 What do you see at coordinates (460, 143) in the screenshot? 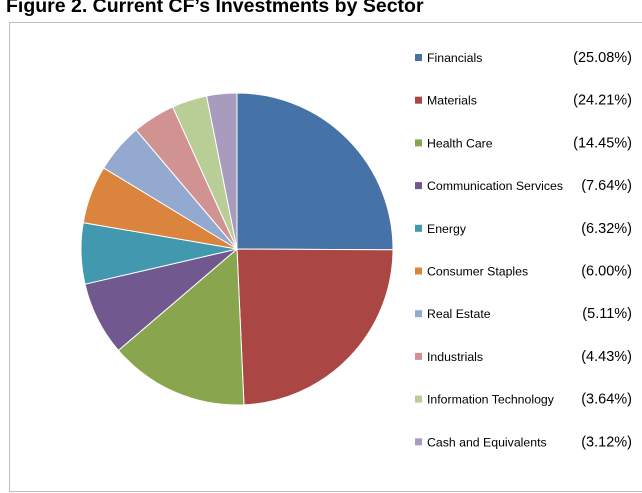
I see `legend-label-health-care: Health Care` at bounding box center [460, 143].